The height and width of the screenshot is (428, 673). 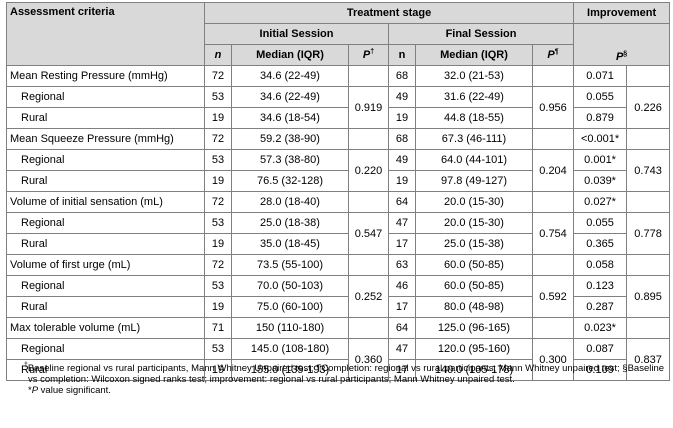 What do you see at coordinates (553, 55) in the screenshot?
I see `final-p-header: P¶` at bounding box center [553, 55].